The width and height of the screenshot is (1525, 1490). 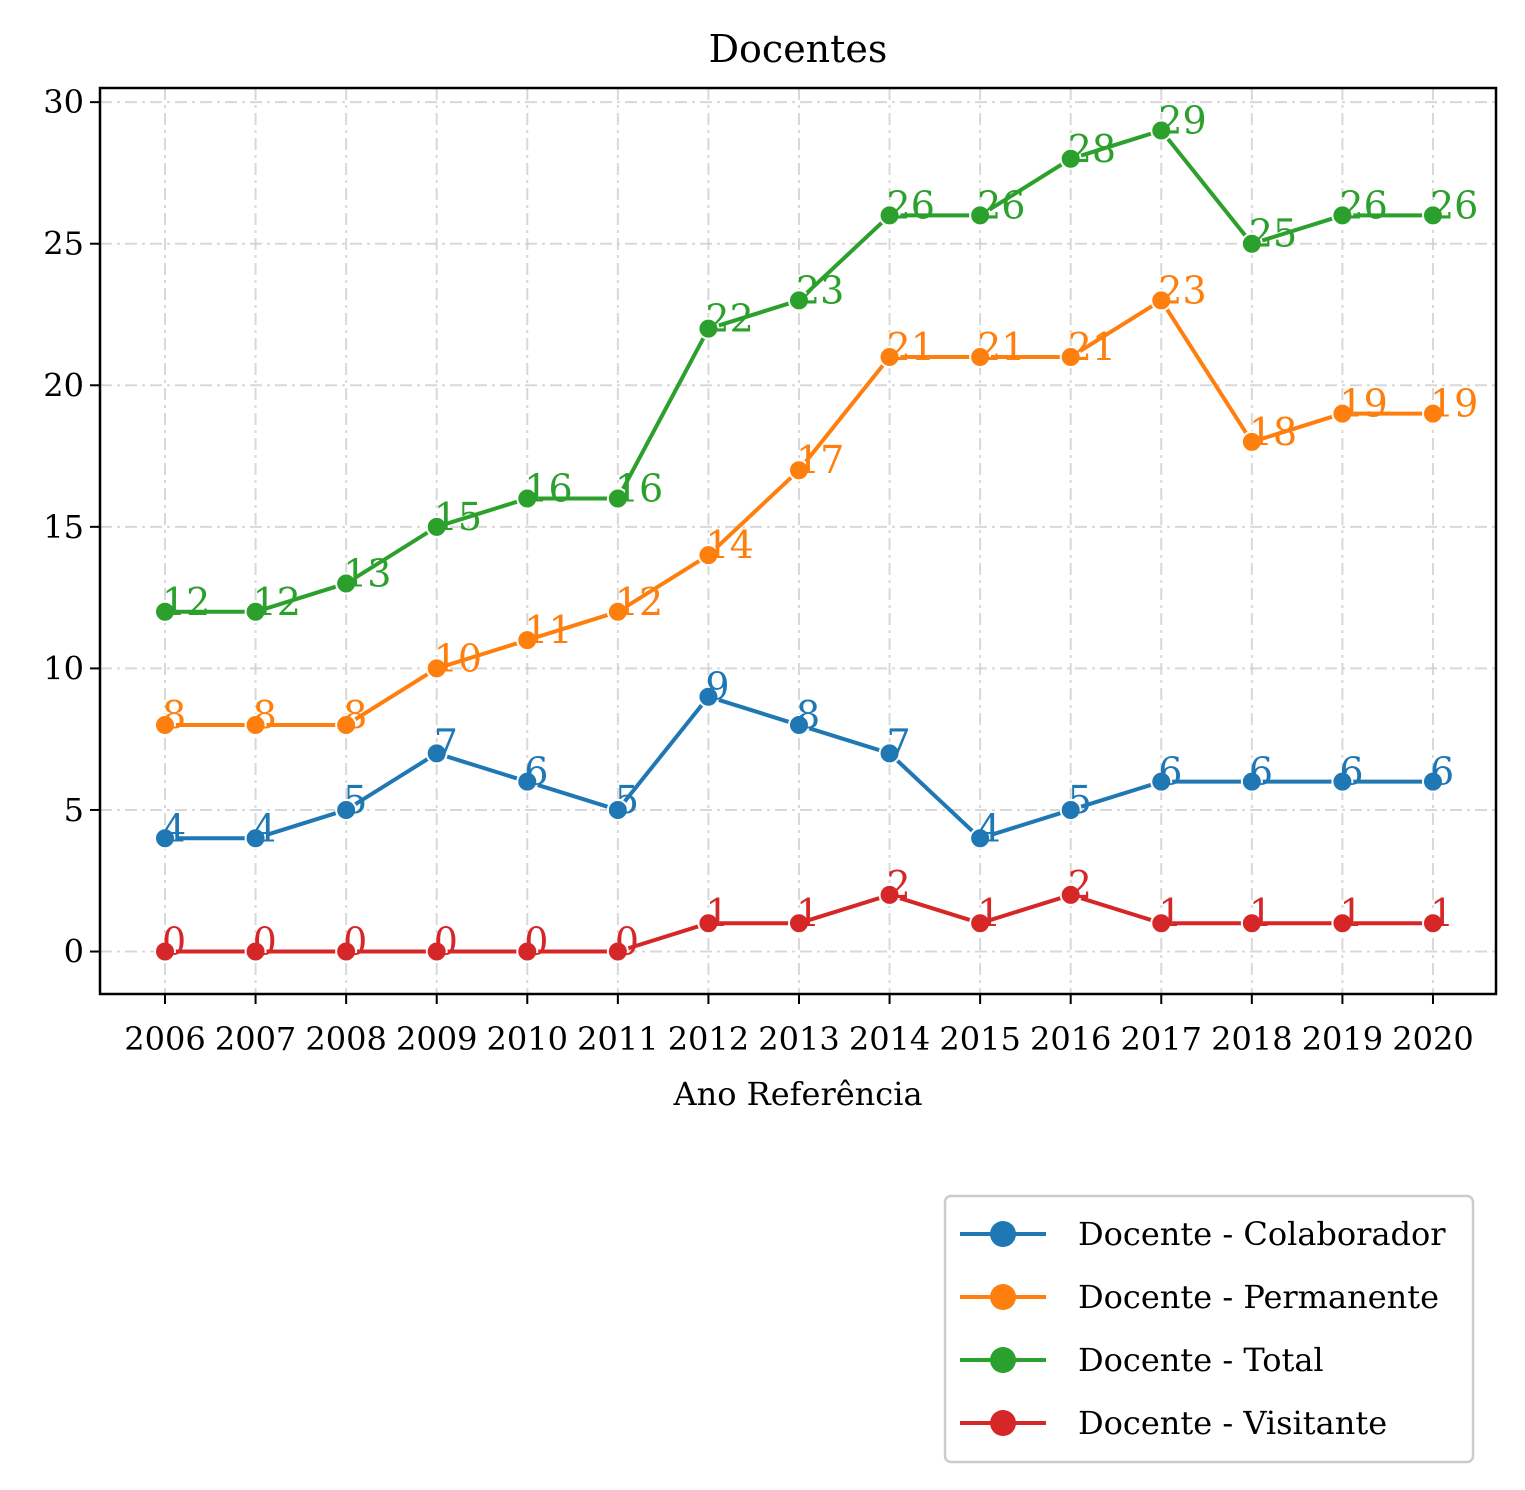 What do you see at coordinates (1142, 1360) in the screenshot?
I see `legend-item: Docente - Total` at bounding box center [1142, 1360].